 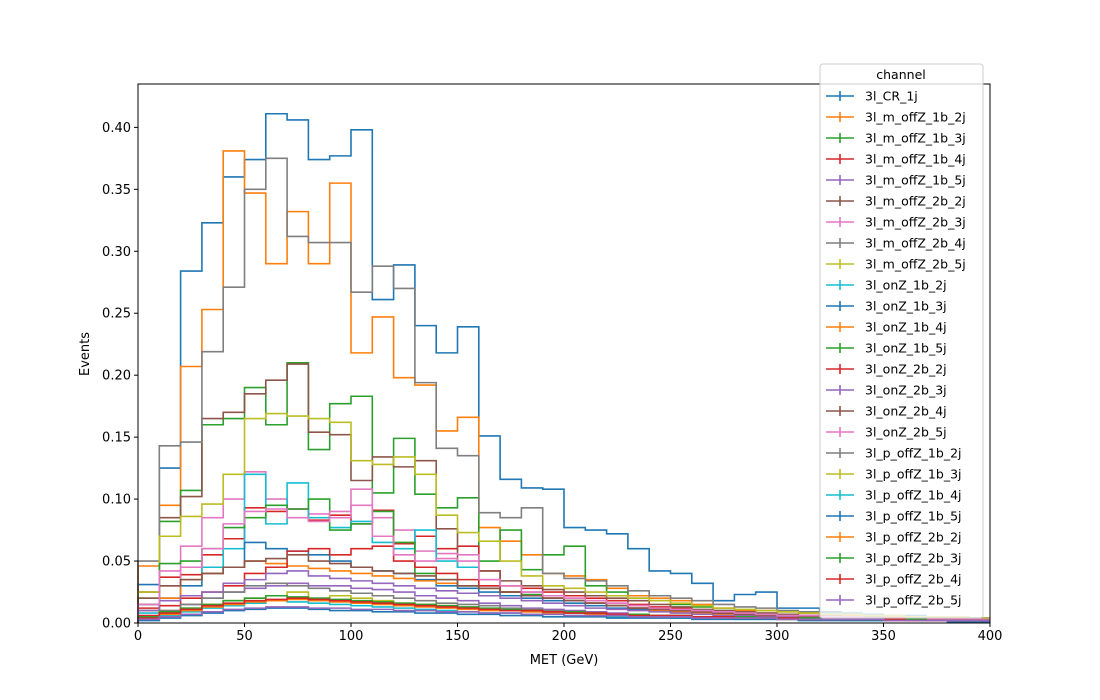 I want to click on legend-label: 3l_p_offZ_1b_4j, so click(x=913, y=495).